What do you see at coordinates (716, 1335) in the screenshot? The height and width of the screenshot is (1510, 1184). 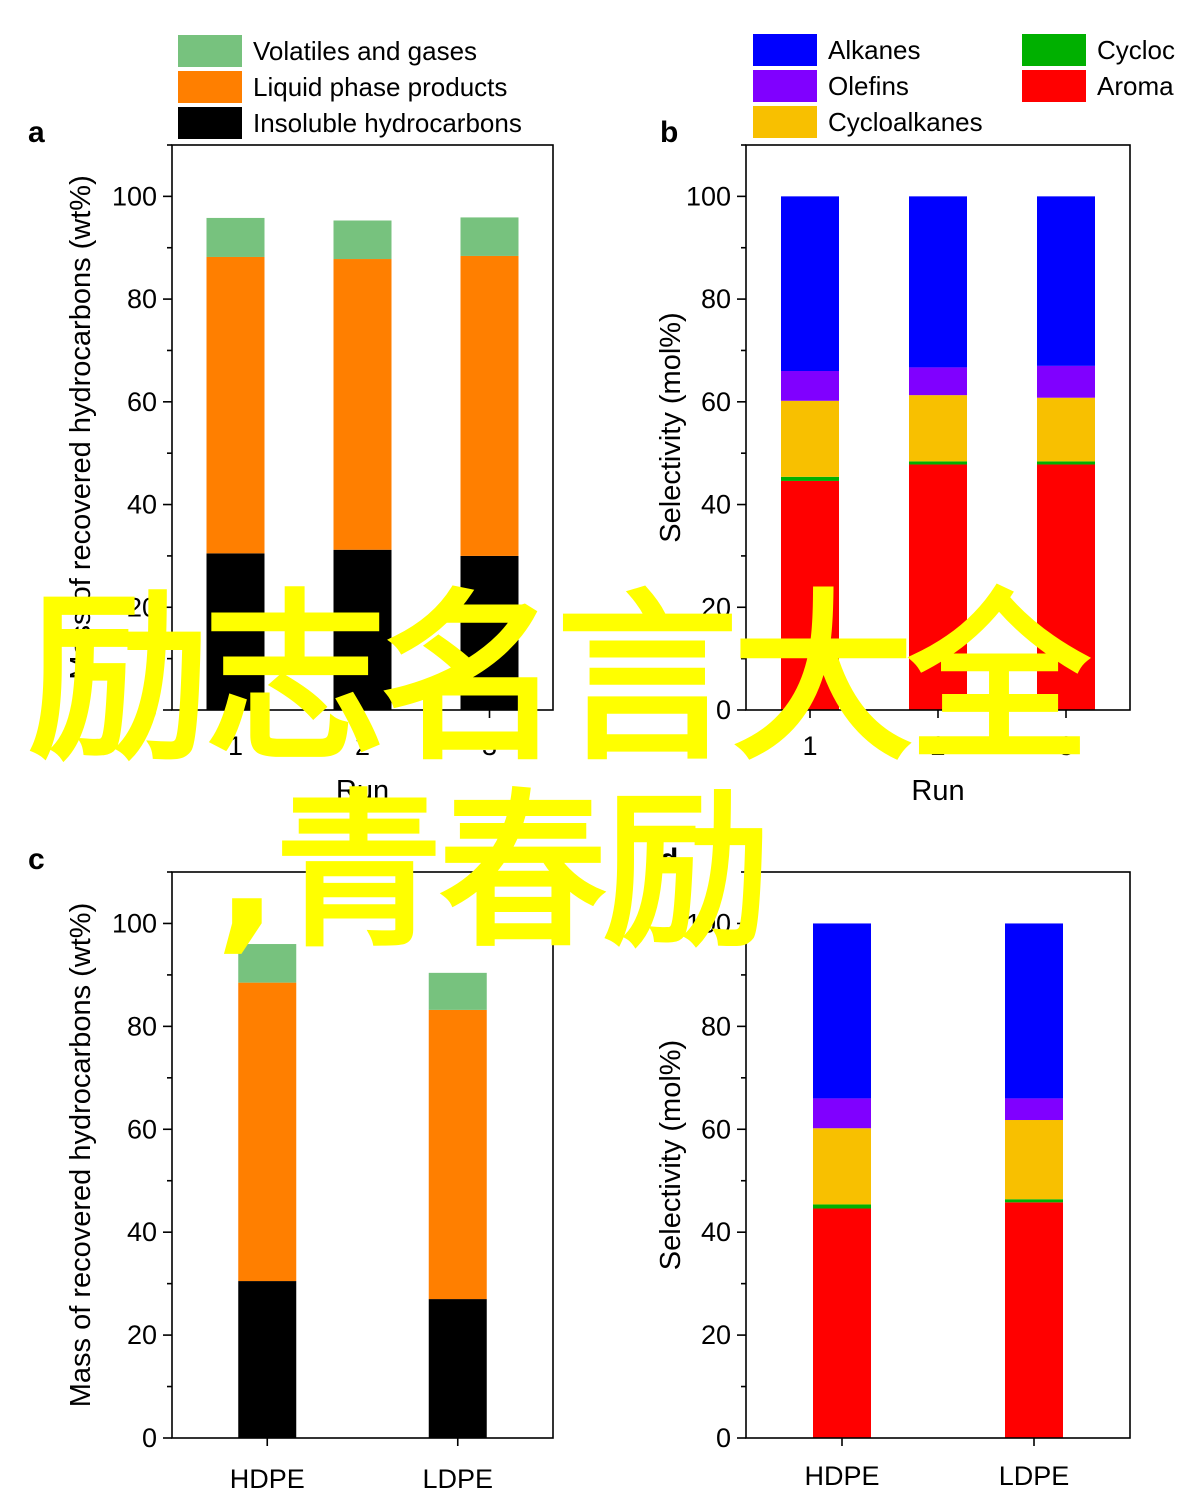 I see `panel-d-y-tick-label: 20` at bounding box center [716, 1335].